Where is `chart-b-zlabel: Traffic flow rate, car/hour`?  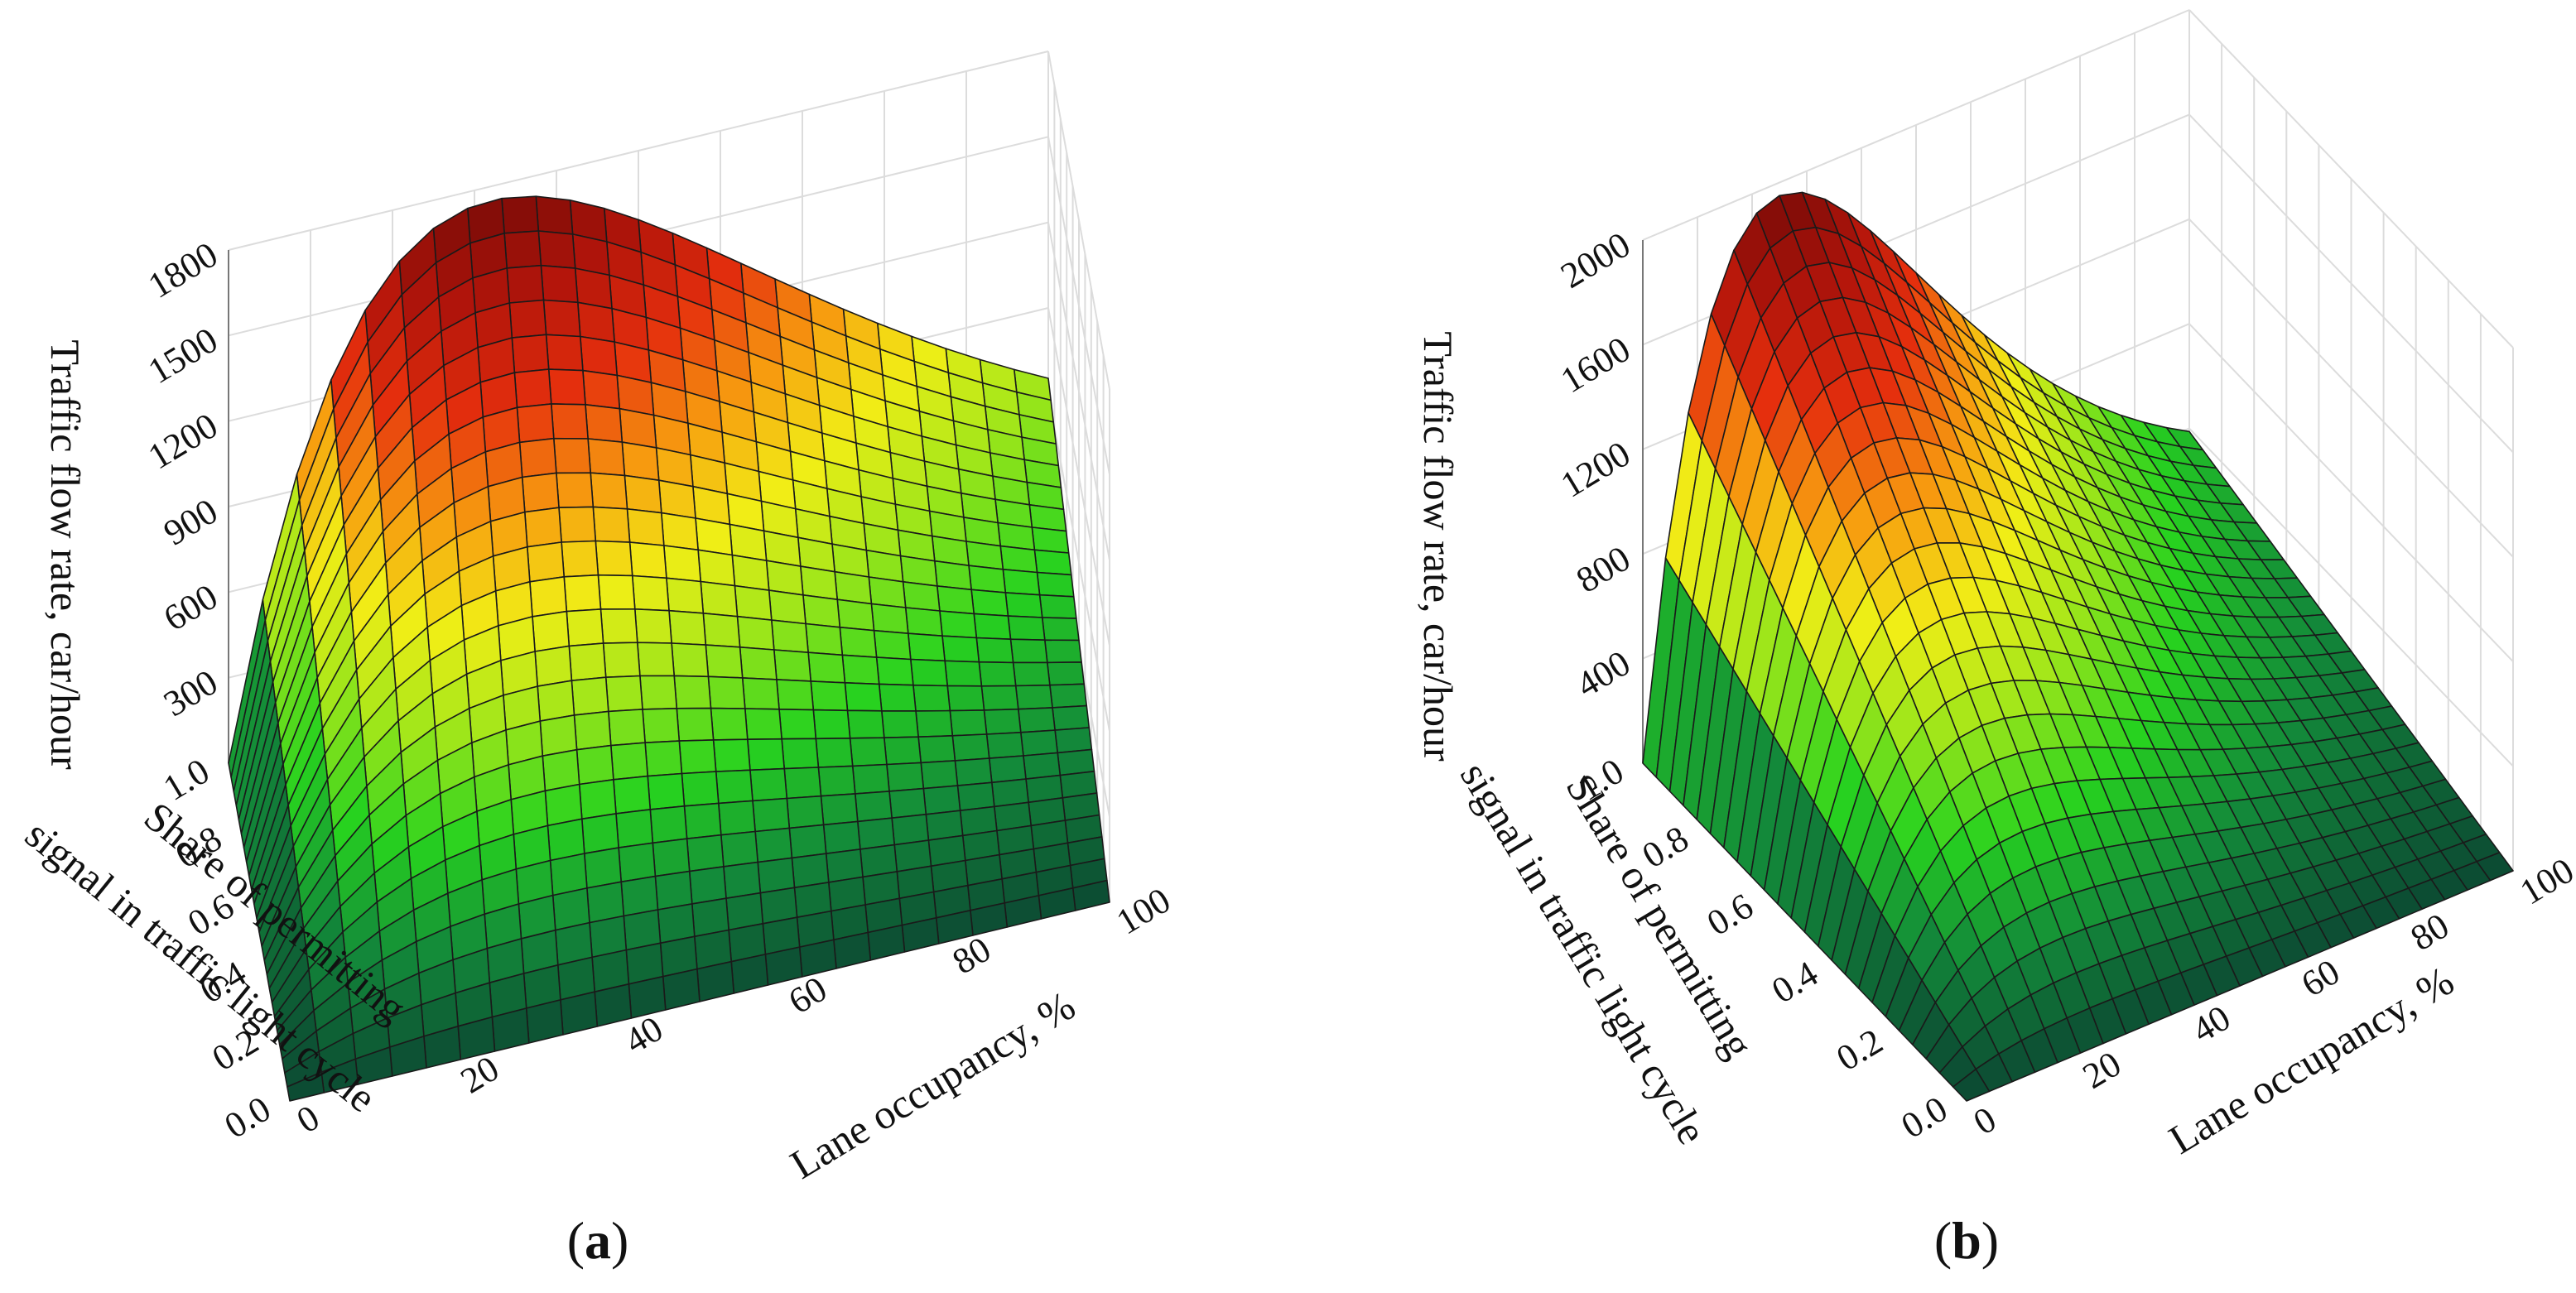
chart-b-zlabel: Traffic flow rate, car/hour is located at coordinates (1438, 546).